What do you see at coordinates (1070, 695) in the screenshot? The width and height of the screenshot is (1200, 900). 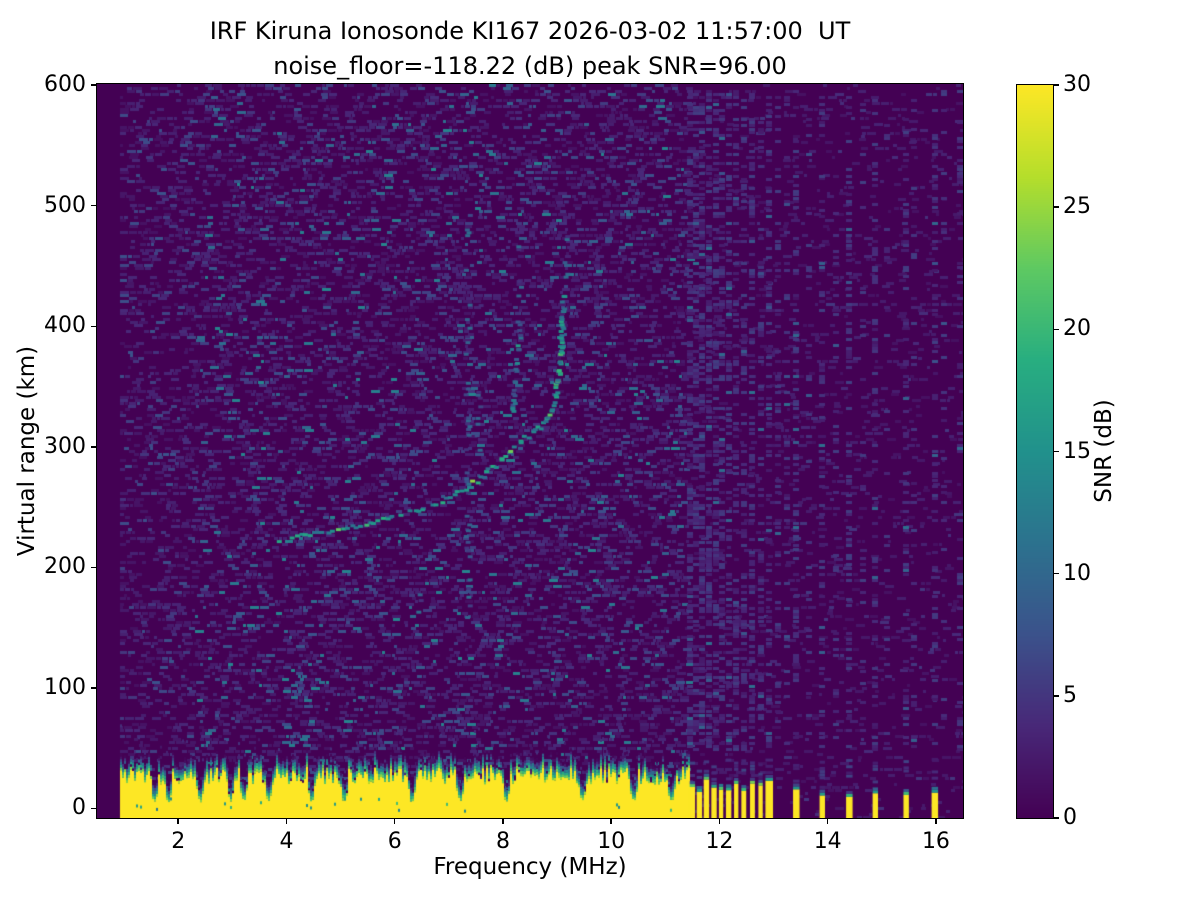 I see `colorbar-tick-label: 5` at bounding box center [1070, 695].